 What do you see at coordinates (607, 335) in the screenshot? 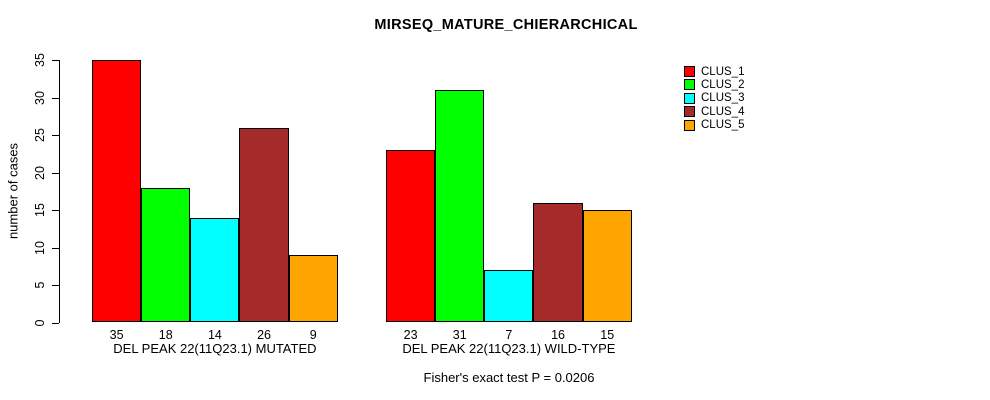
I see `bar-value-label: 15` at bounding box center [607, 335].